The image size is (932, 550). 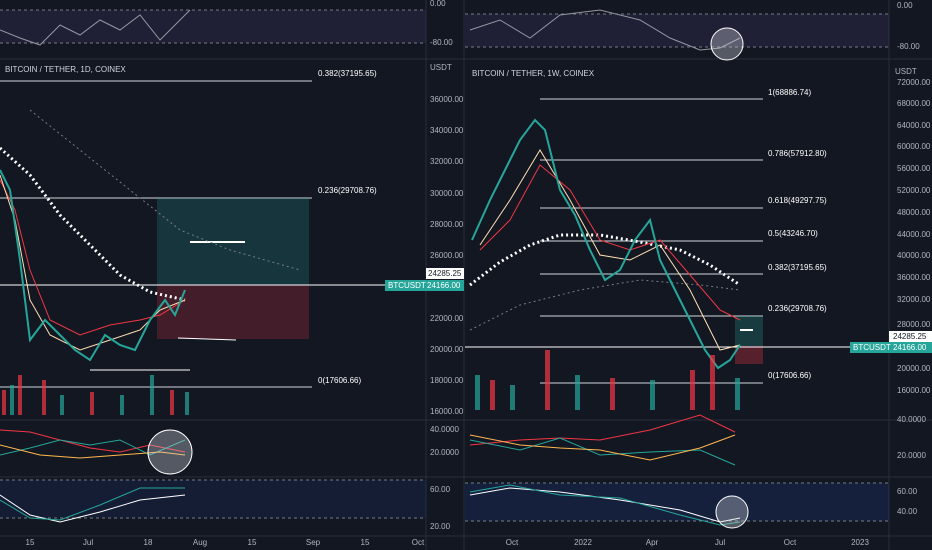 I want to click on fib-label: 0.786(57912.80), so click(x=797, y=153).